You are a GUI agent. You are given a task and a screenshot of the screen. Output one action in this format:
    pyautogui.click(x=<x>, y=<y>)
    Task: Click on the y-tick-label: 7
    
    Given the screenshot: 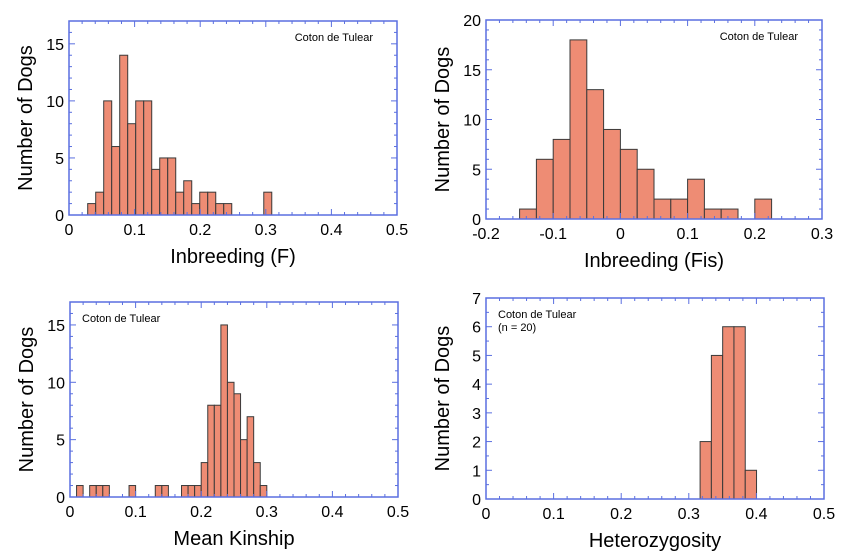 What is the action you would take?
    pyautogui.click(x=476, y=299)
    